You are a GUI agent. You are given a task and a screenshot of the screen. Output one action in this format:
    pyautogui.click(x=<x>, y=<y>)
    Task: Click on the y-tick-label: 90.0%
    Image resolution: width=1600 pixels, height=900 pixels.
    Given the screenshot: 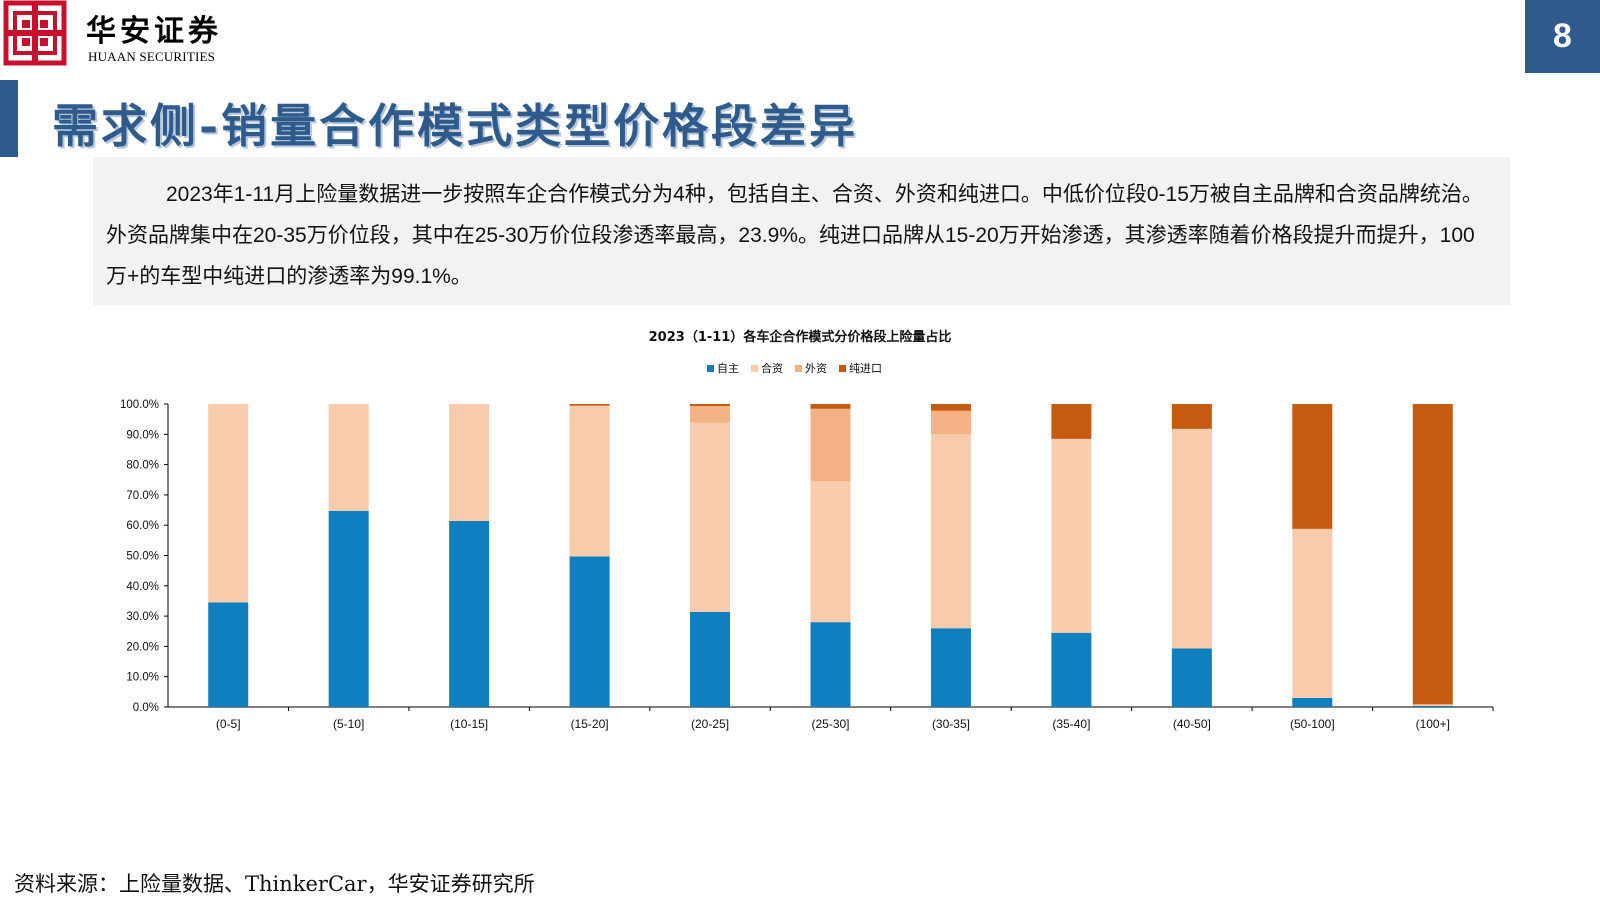 What is the action you would take?
    pyautogui.click(x=142, y=435)
    